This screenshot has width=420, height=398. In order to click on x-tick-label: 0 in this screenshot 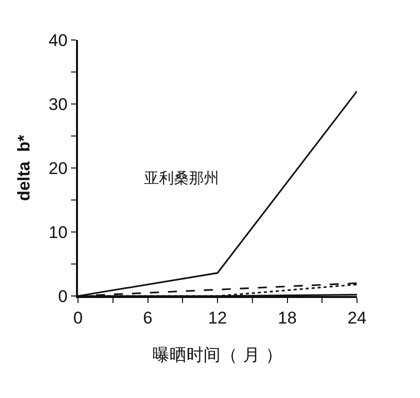, I will do `click(78, 318)`.